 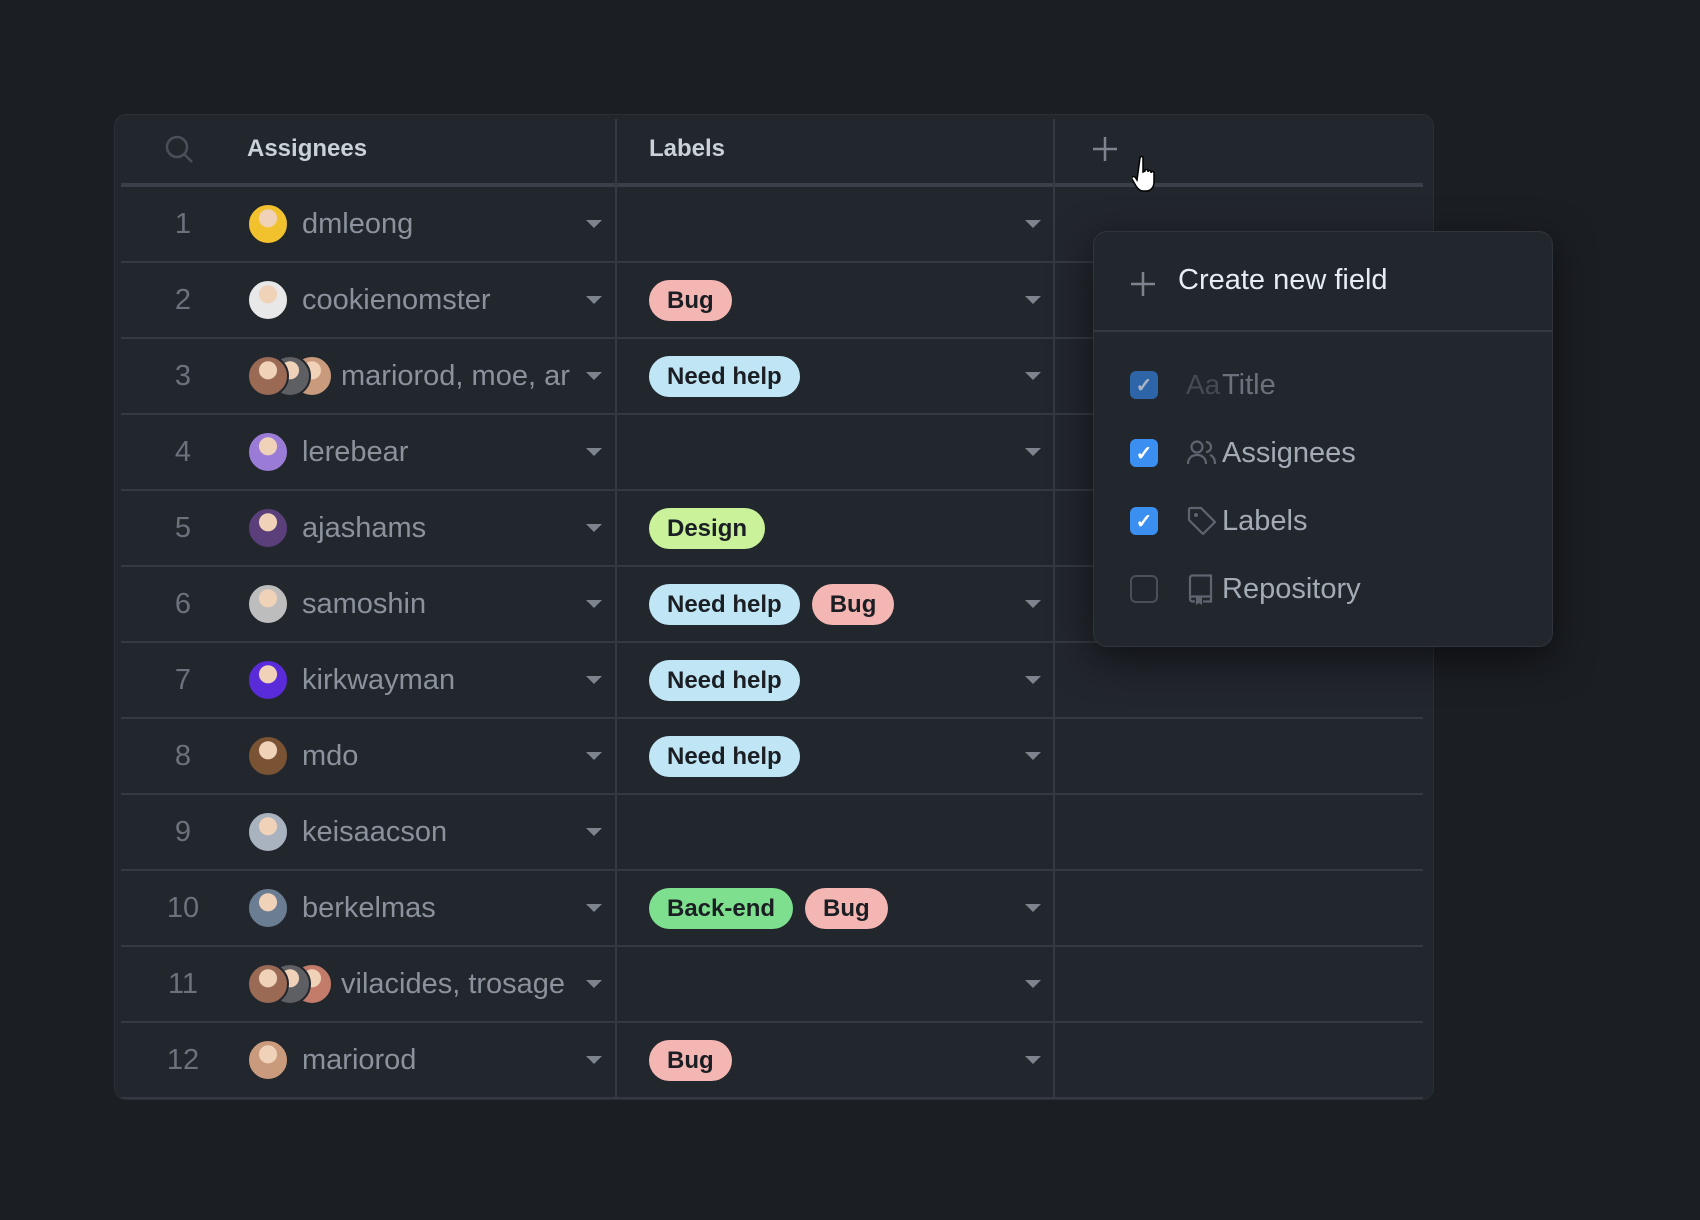 I want to click on field-option-repository: Repository, so click(x=1245, y=589).